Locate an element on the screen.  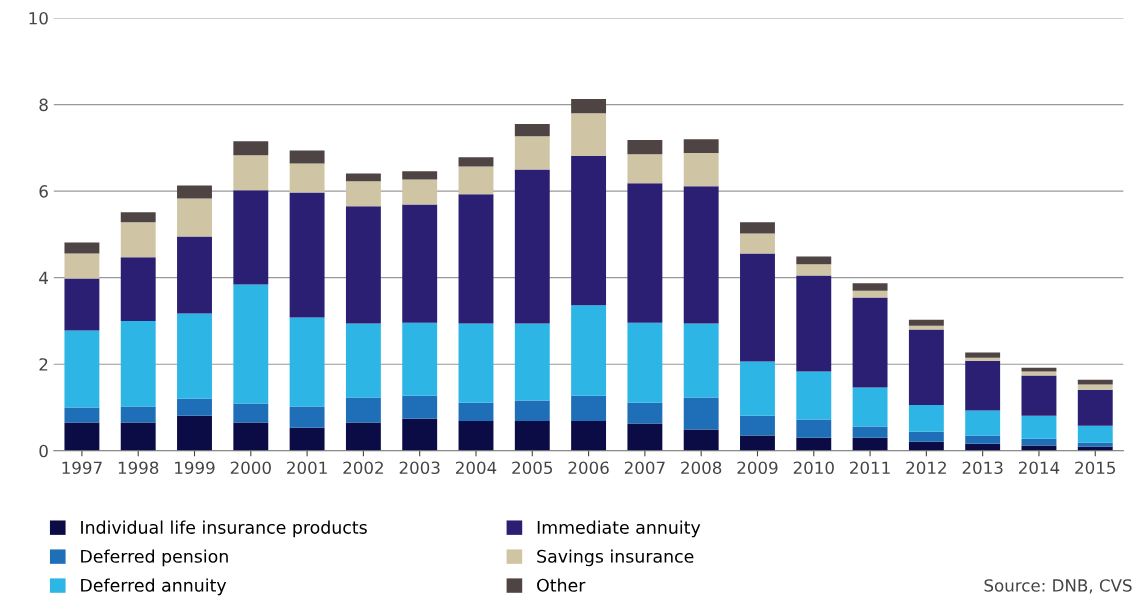
legend-label: Other is located at coordinates (561, 585).